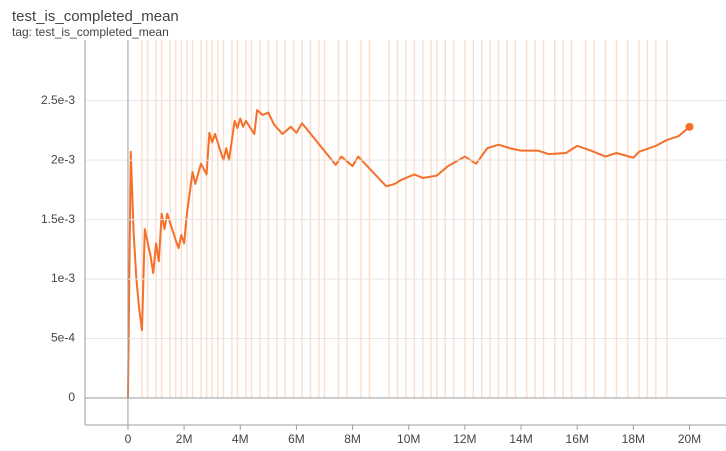 This screenshot has height=451, width=726. What do you see at coordinates (128, 439) in the screenshot?
I see `x-tick-label: 0` at bounding box center [128, 439].